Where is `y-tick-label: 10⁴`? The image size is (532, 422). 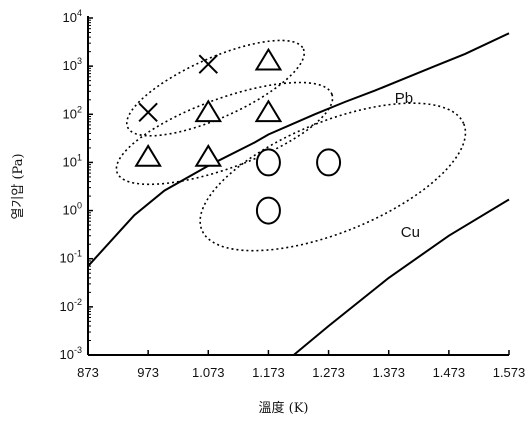 y-tick-label: 10⁴ is located at coordinates (72, 16).